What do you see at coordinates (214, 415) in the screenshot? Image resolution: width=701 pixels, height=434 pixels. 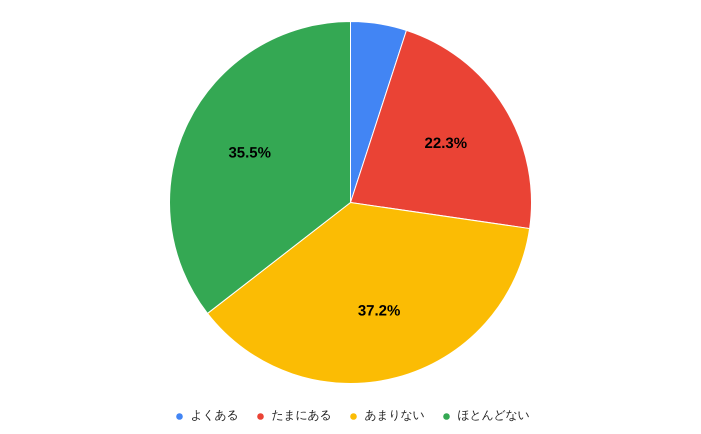 I see `legend-label: よくある` at bounding box center [214, 415].